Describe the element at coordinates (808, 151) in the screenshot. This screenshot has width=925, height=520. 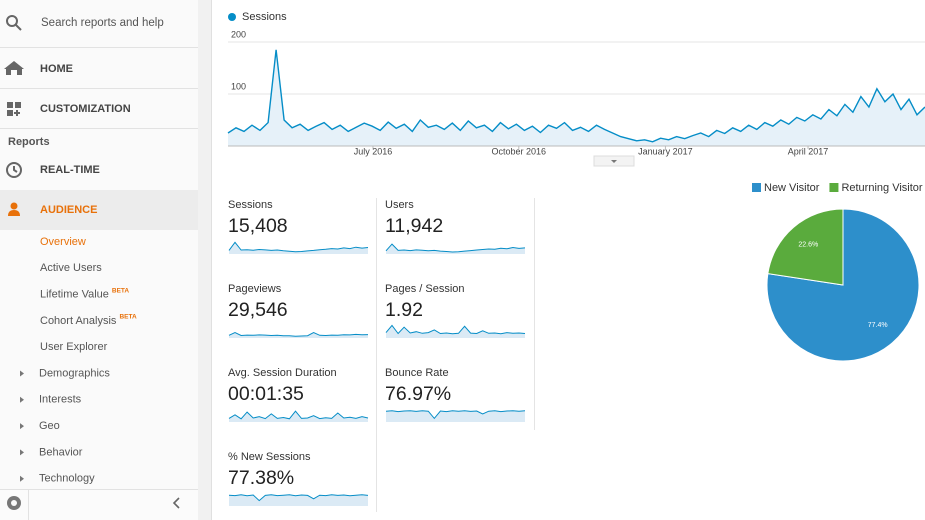
I see `x-tick-label: April 2017` at that location.